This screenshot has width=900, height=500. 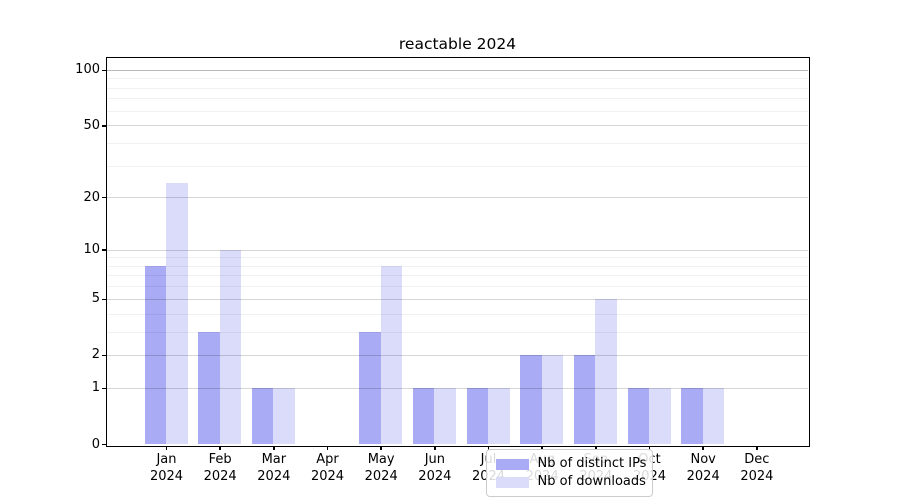 I want to click on x-tick-year-apr: 2024, so click(x=327, y=476).